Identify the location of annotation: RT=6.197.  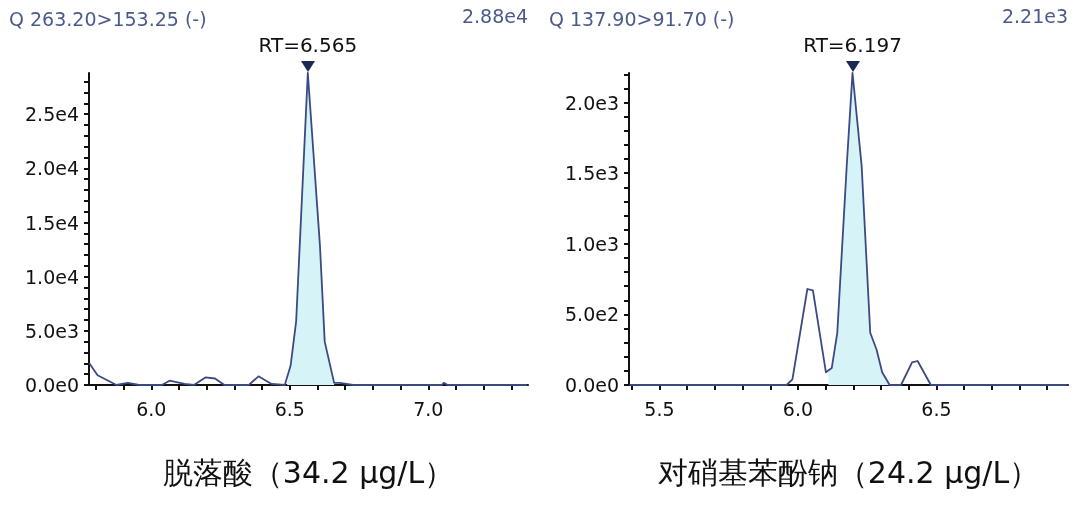
(852, 45).